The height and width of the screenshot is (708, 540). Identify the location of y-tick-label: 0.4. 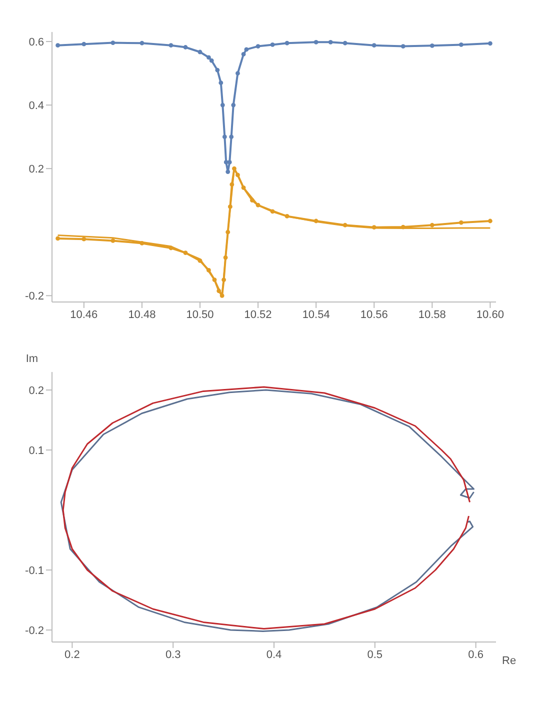
(36, 106).